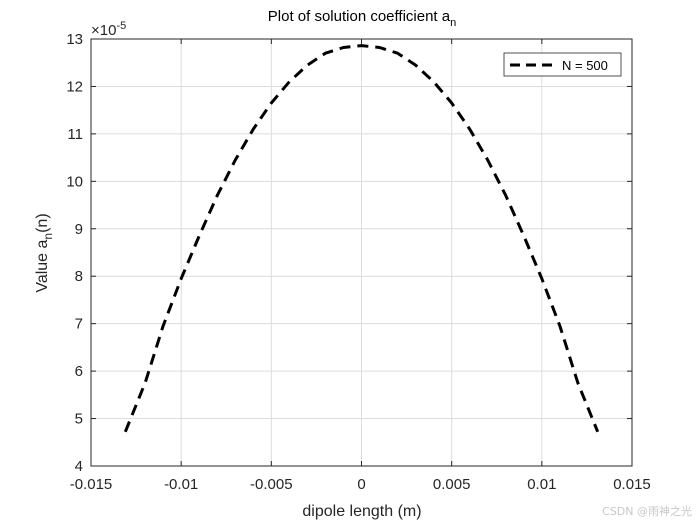  I want to click on chart-title-subscript: n, so click(453, 23).